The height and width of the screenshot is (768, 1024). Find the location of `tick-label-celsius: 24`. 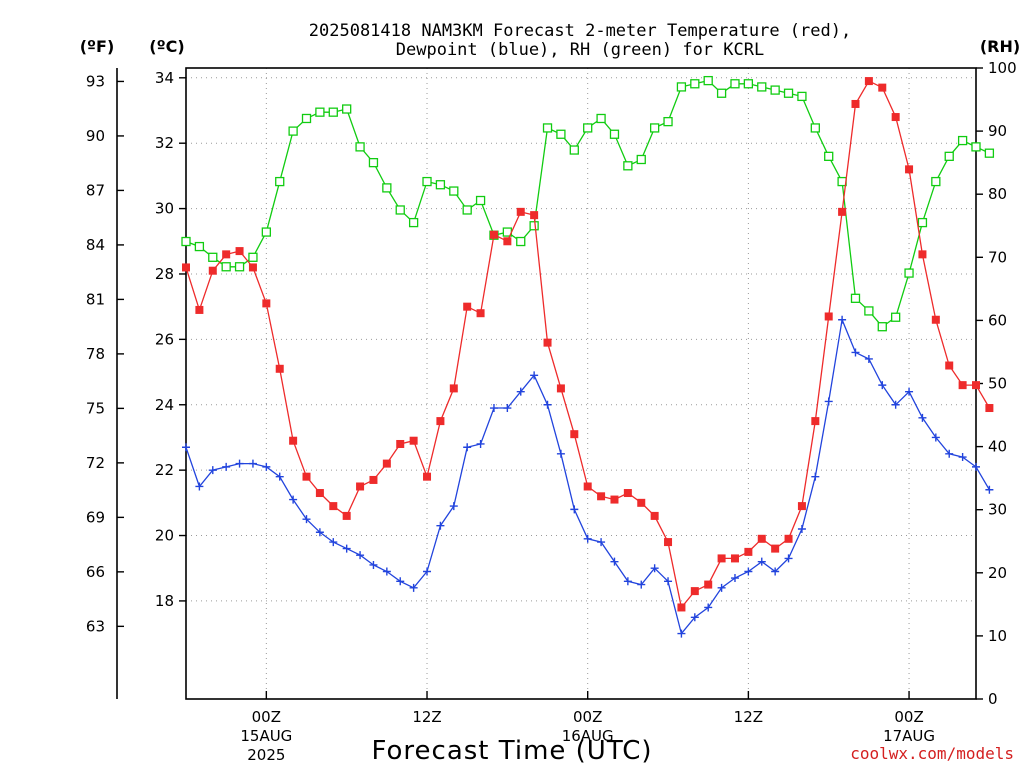

tick-label-celsius: 24 is located at coordinates (164, 405).